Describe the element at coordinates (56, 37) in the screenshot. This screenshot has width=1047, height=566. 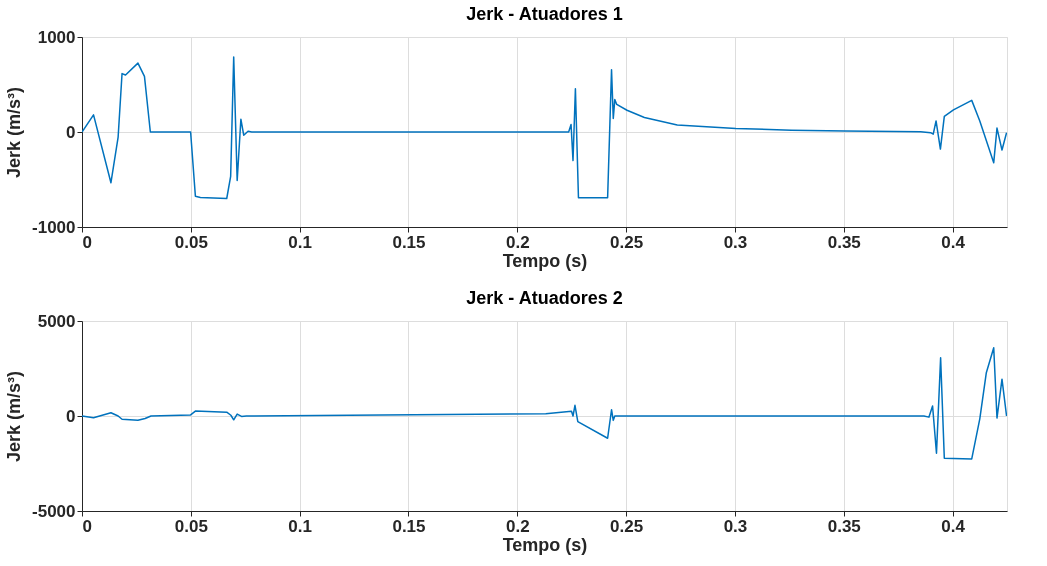
I see `y-tick-label: 1000` at that location.